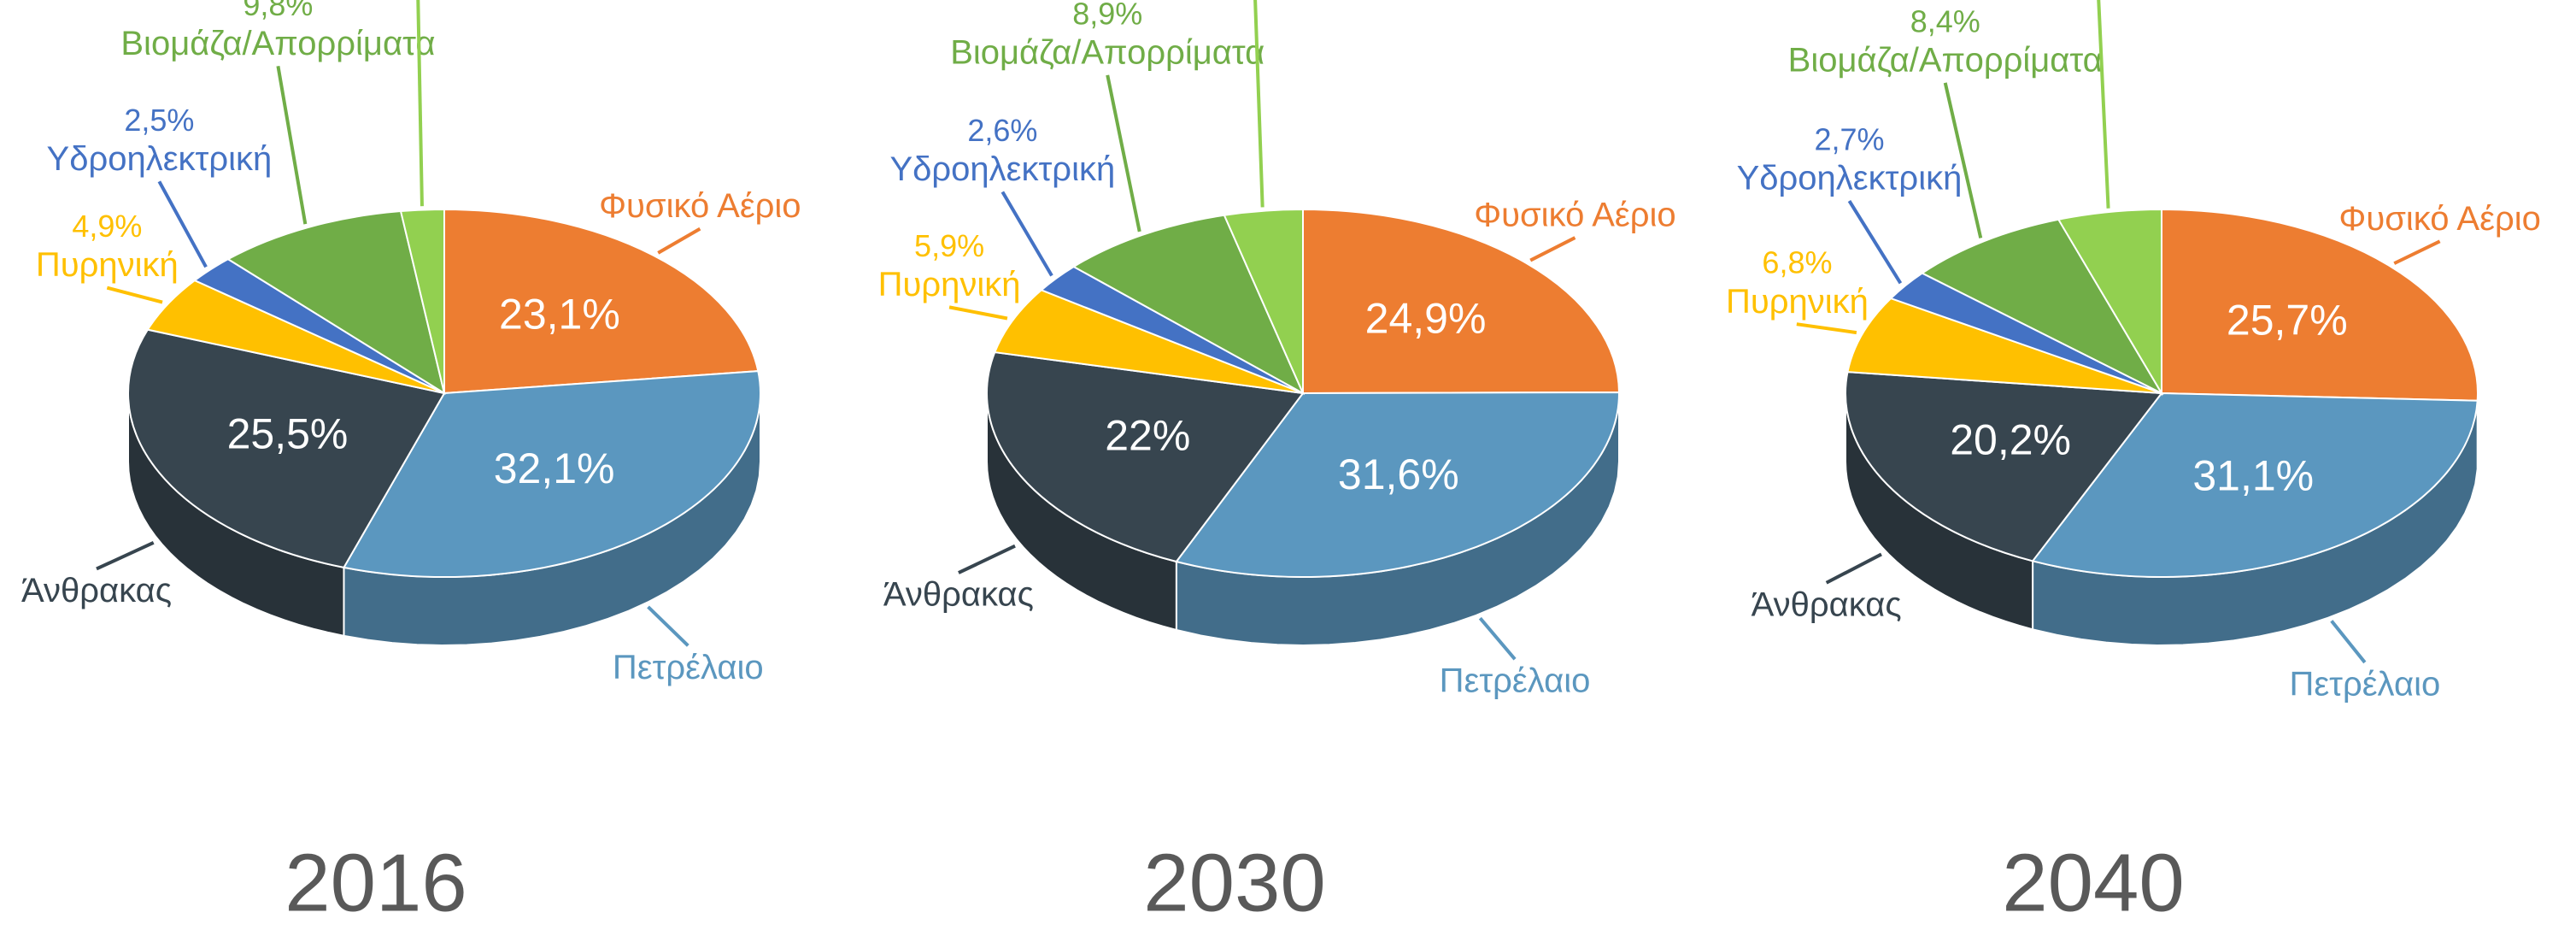  I want to click on chart-title: 2040, so click(2093, 883).